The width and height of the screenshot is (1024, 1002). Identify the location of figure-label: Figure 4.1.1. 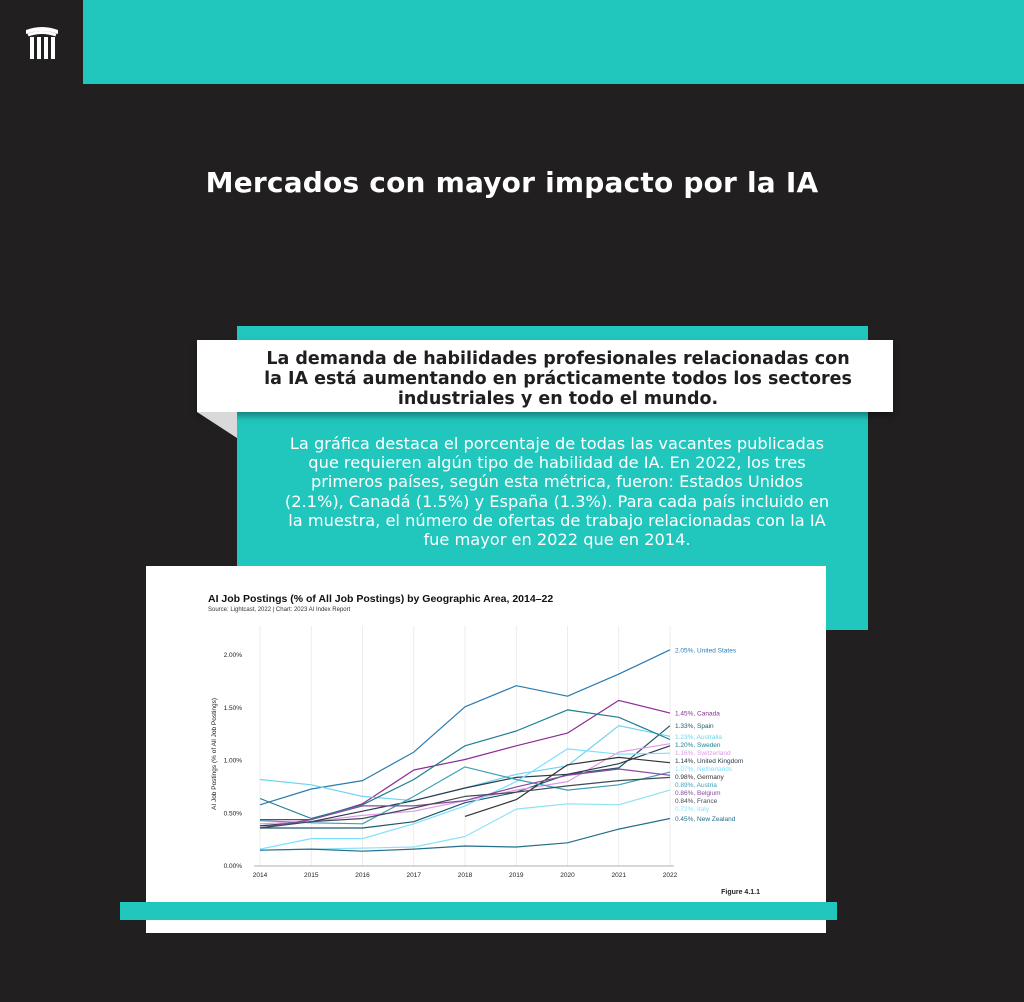
(740, 892).